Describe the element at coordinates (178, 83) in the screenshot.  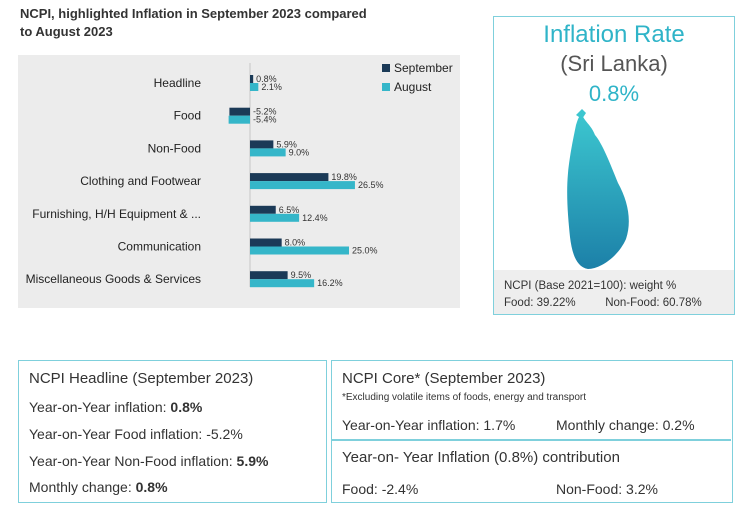
I see `category-label: Headline` at that location.